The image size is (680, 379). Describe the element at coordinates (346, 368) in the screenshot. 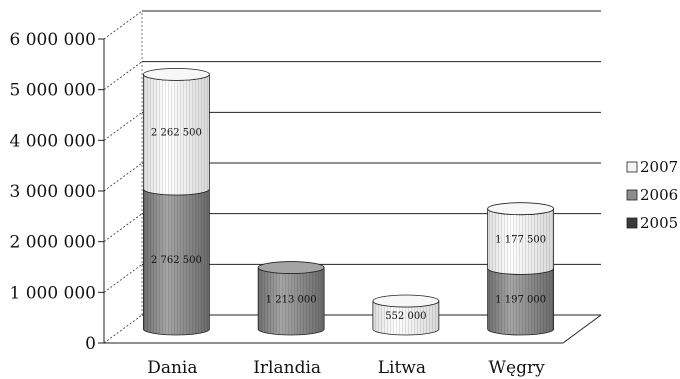

I see `x-axis-category-labels: Dania Irlandia Litwa Węgry` at that location.